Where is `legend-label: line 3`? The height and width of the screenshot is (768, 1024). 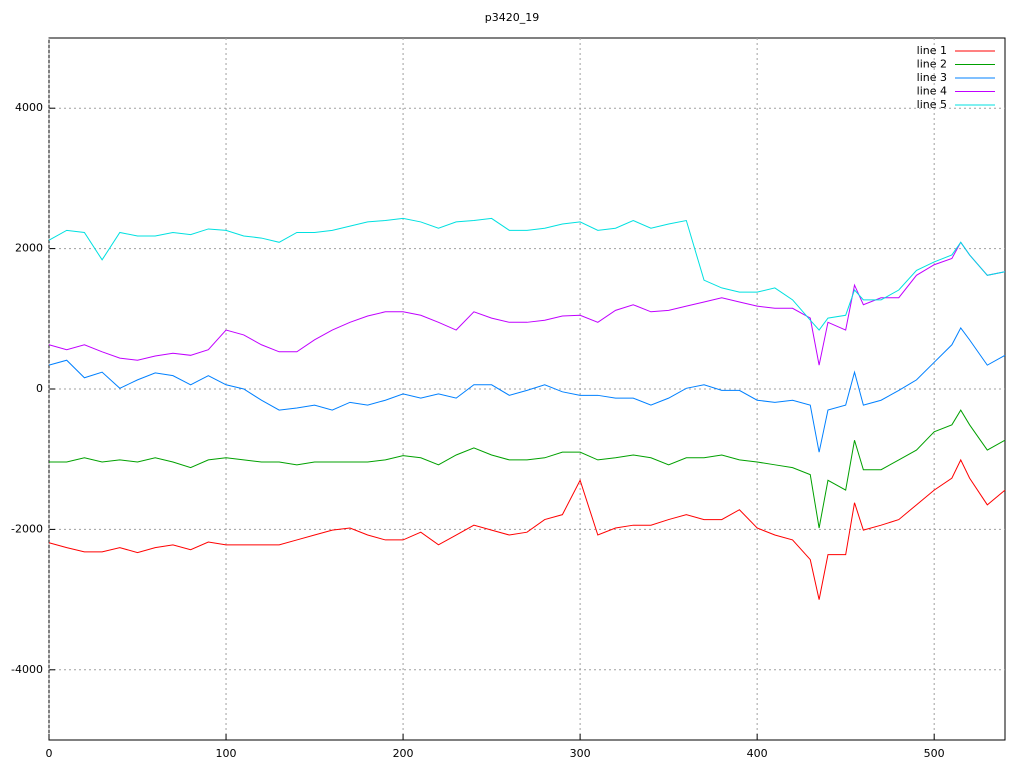 legend-label: line 3 is located at coordinates (932, 77).